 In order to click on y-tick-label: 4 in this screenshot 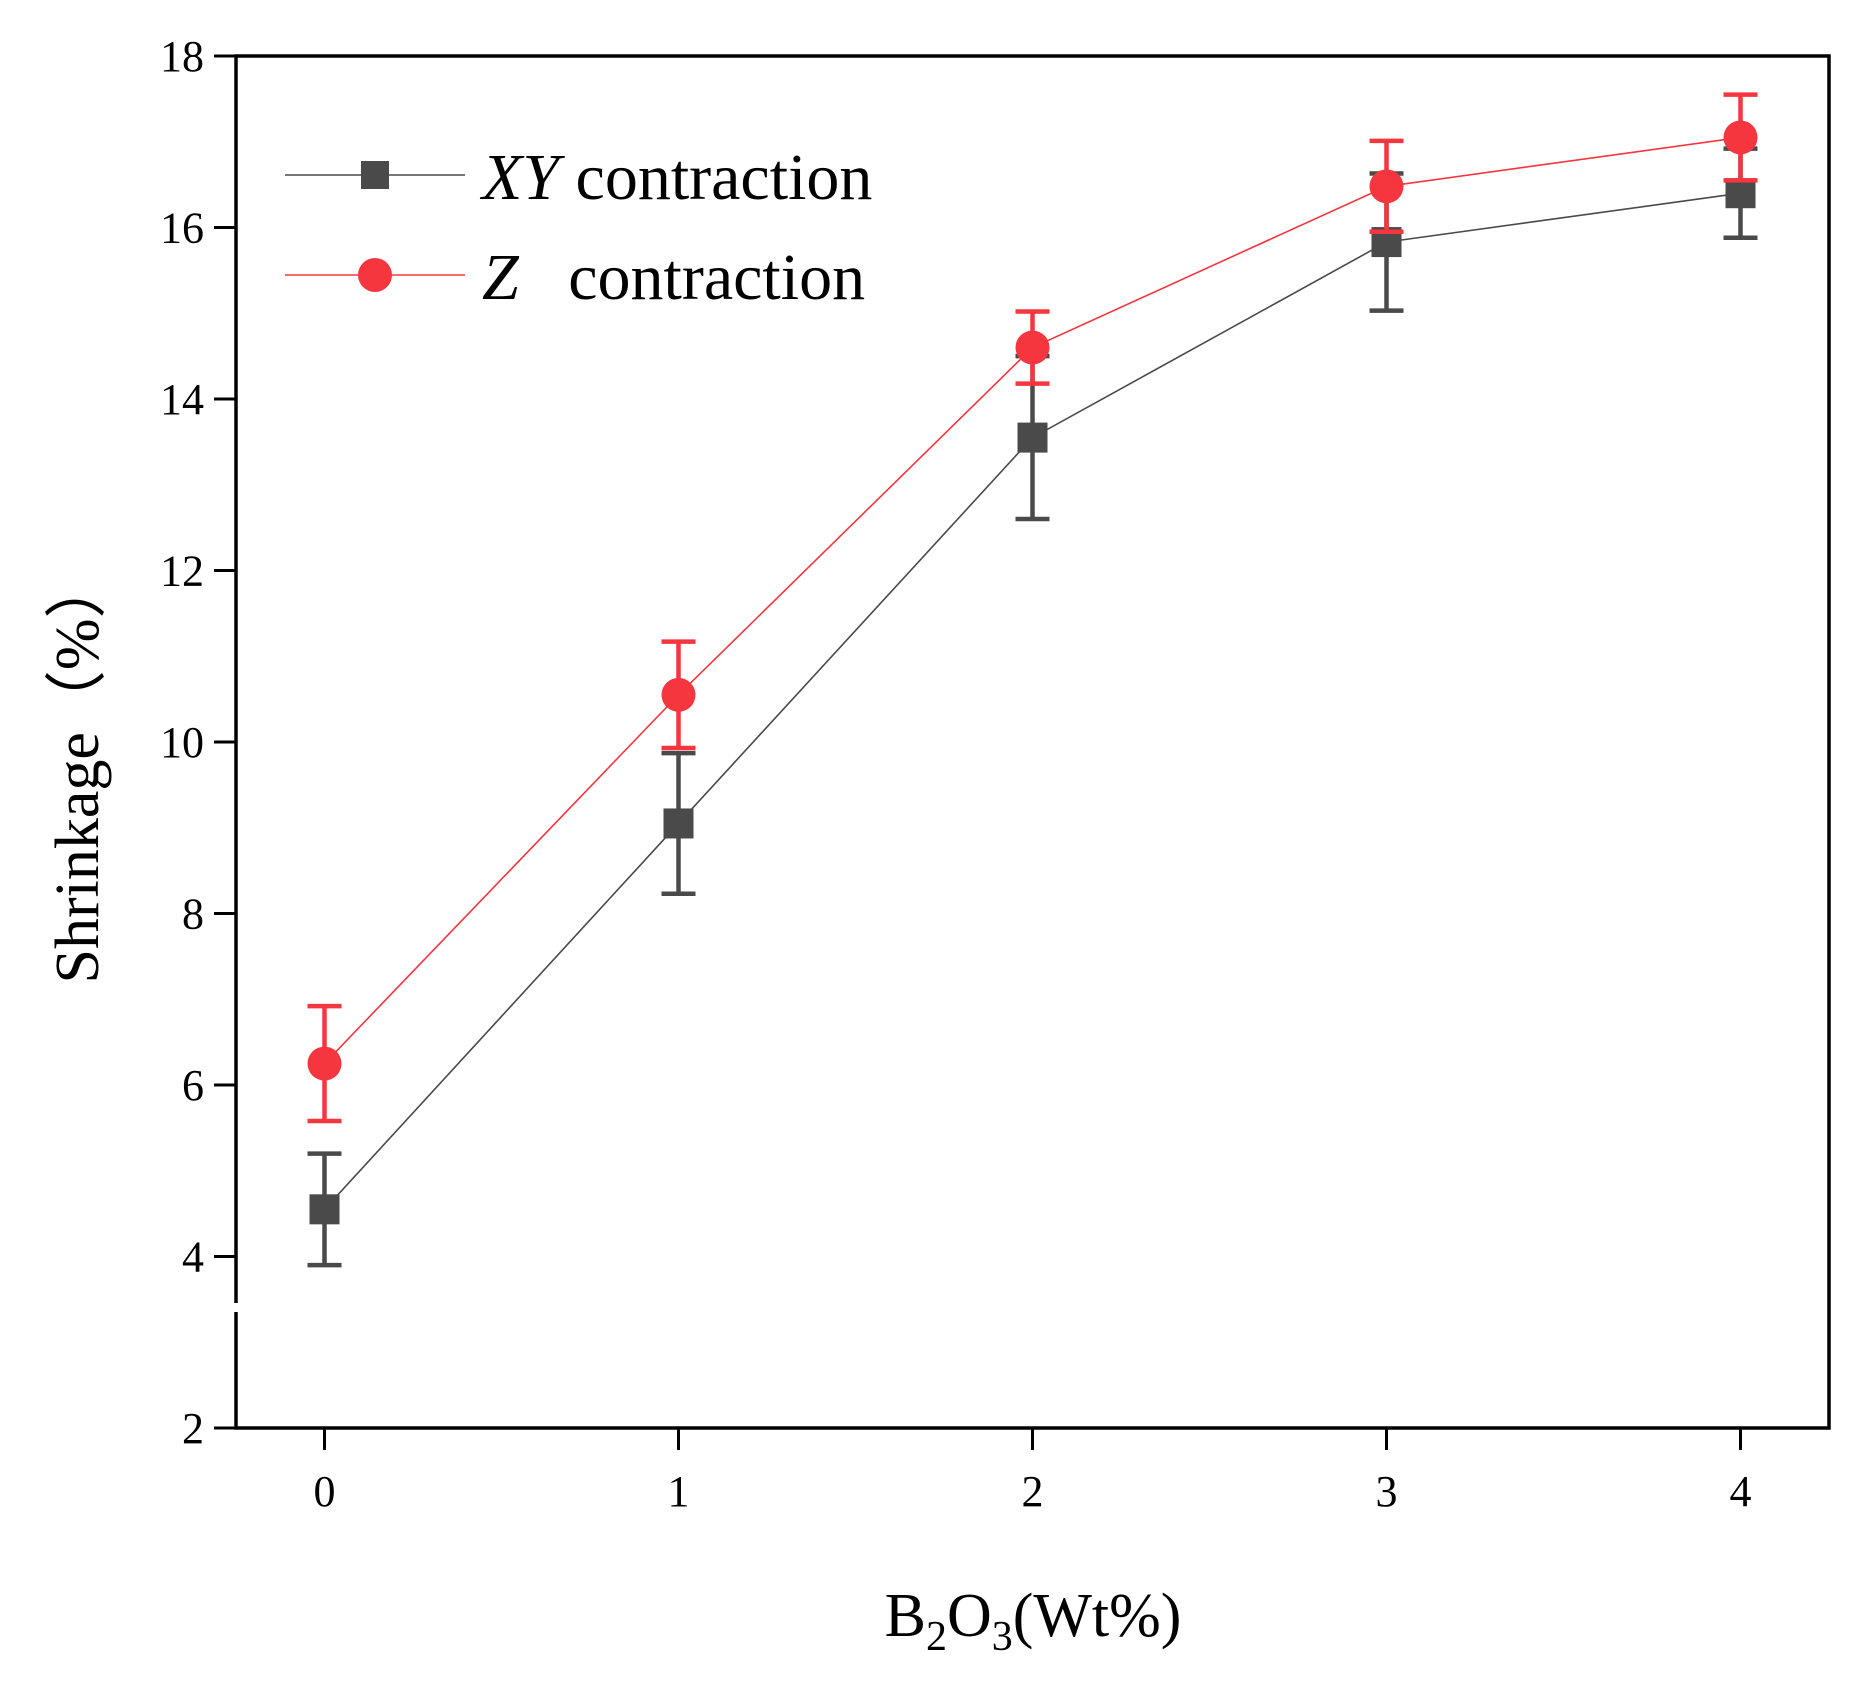, I will do `click(193, 1257)`.